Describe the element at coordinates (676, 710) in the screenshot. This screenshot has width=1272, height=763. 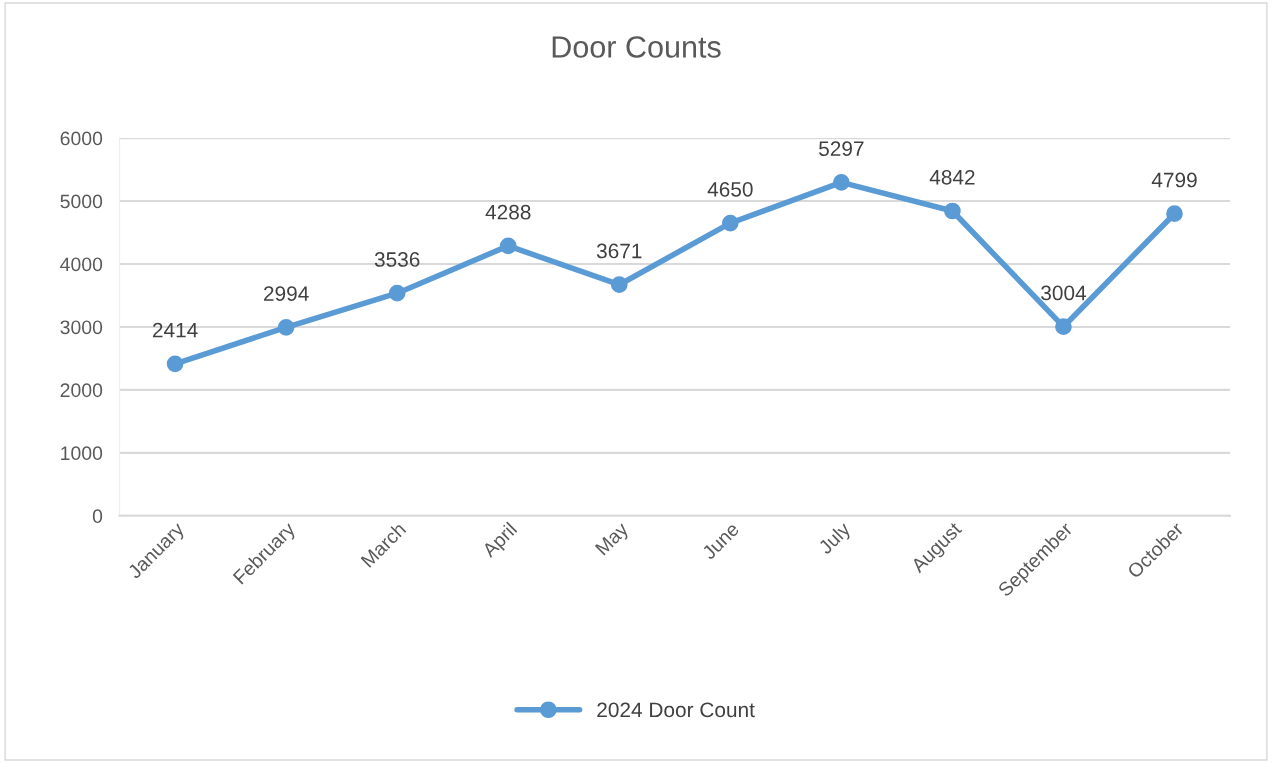
I see `legend-label: 2024 Door Count` at that location.